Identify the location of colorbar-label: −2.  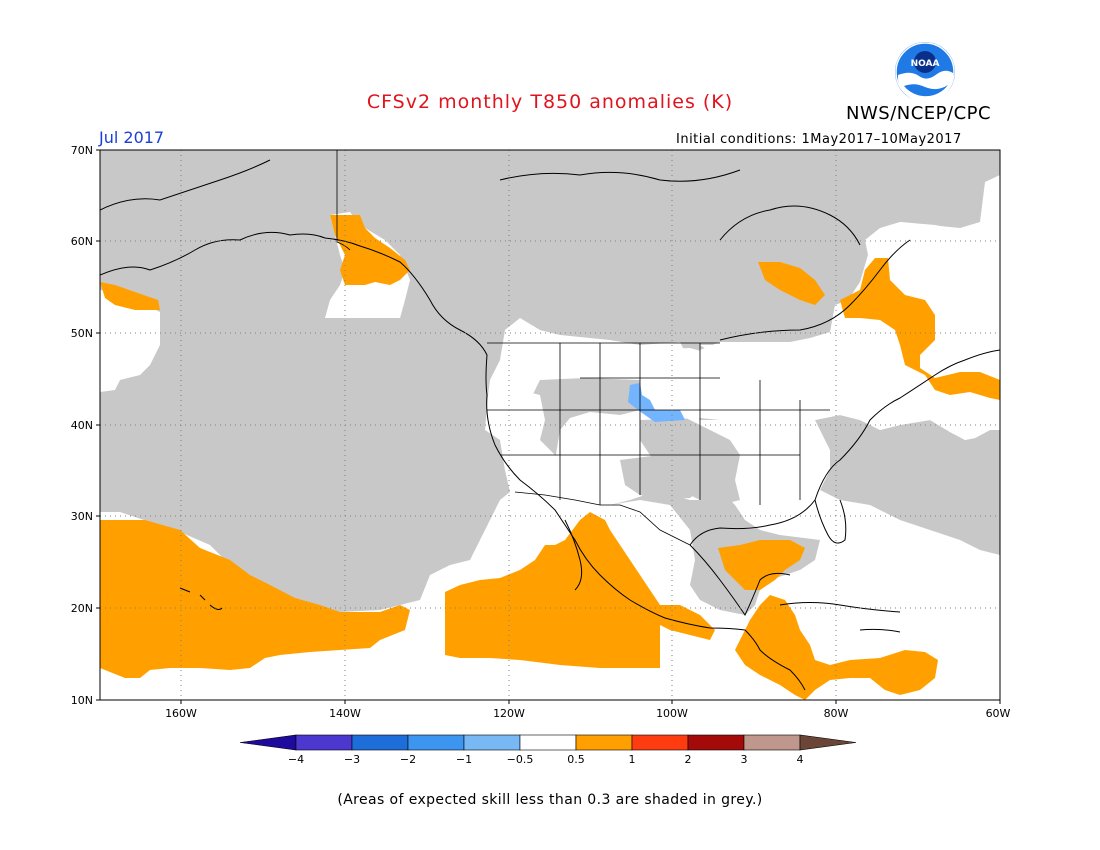
(408, 759).